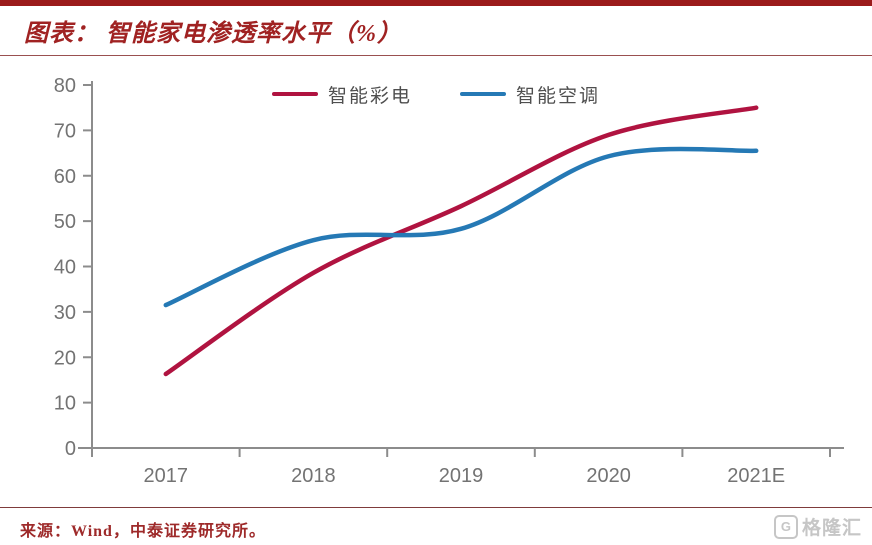  I want to click on legend: 智能彩电 智能空调, so click(436, 94).